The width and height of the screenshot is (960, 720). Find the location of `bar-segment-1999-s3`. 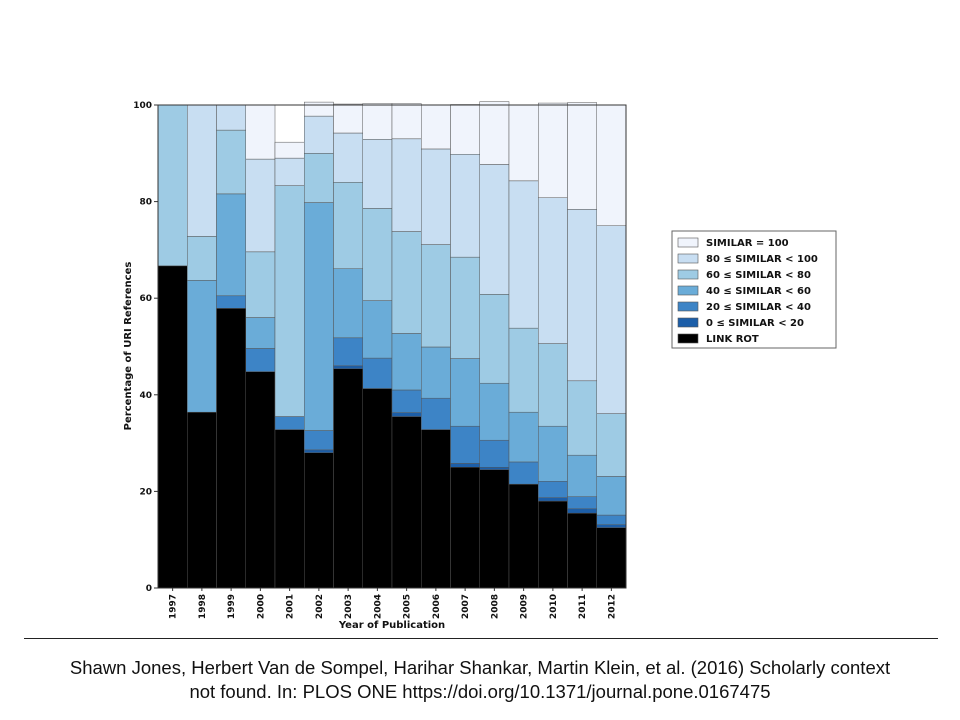

bar-segment-1999-s3 is located at coordinates (231, 245).